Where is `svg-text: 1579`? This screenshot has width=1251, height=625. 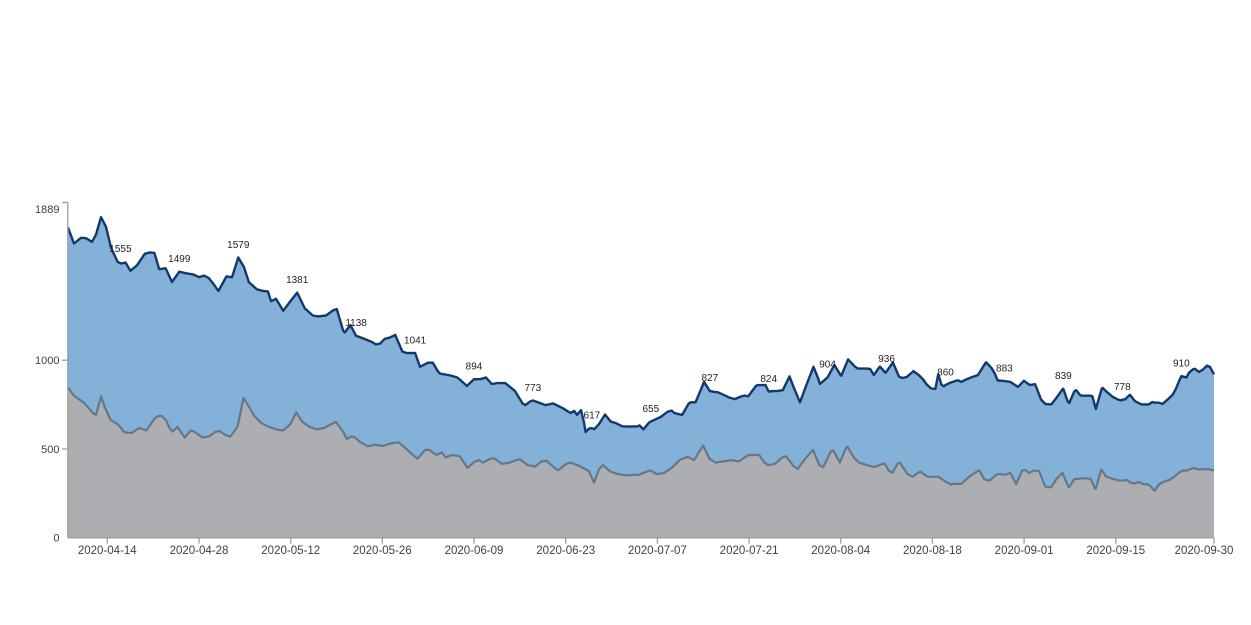
svg-text: 1579 is located at coordinates (238, 245).